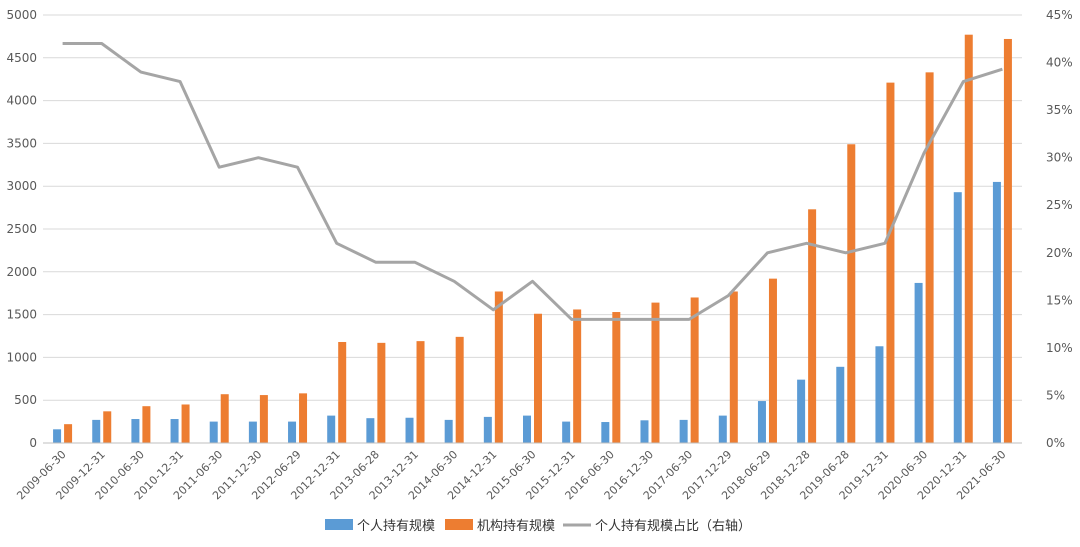 The image size is (1080, 547). What do you see at coordinates (1059, 348) in the screenshot?
I see `right-tick-label: 10%` at bounding box center [1059, 348].